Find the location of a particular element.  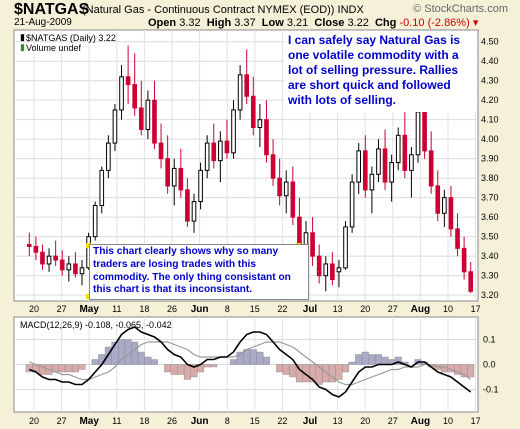

price-y-tick: 4.00 is located at coordinates (490, 139).